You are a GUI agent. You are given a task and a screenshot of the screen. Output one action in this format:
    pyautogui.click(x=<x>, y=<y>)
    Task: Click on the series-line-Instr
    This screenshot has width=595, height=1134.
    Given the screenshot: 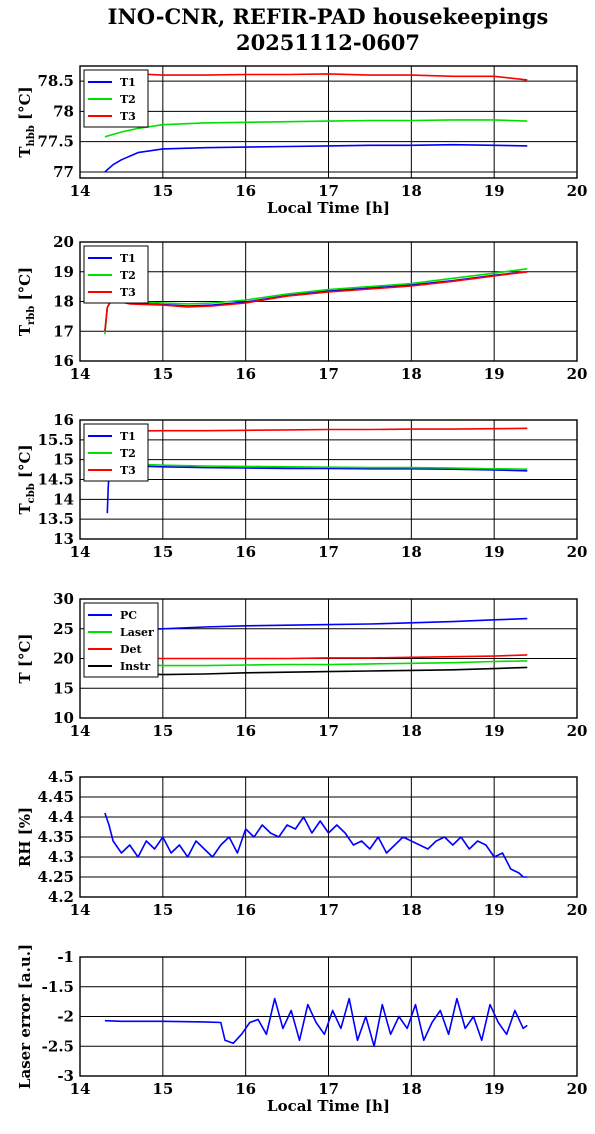 What is the action you would take?
    pyautogui.click(x=316, y=671)
    